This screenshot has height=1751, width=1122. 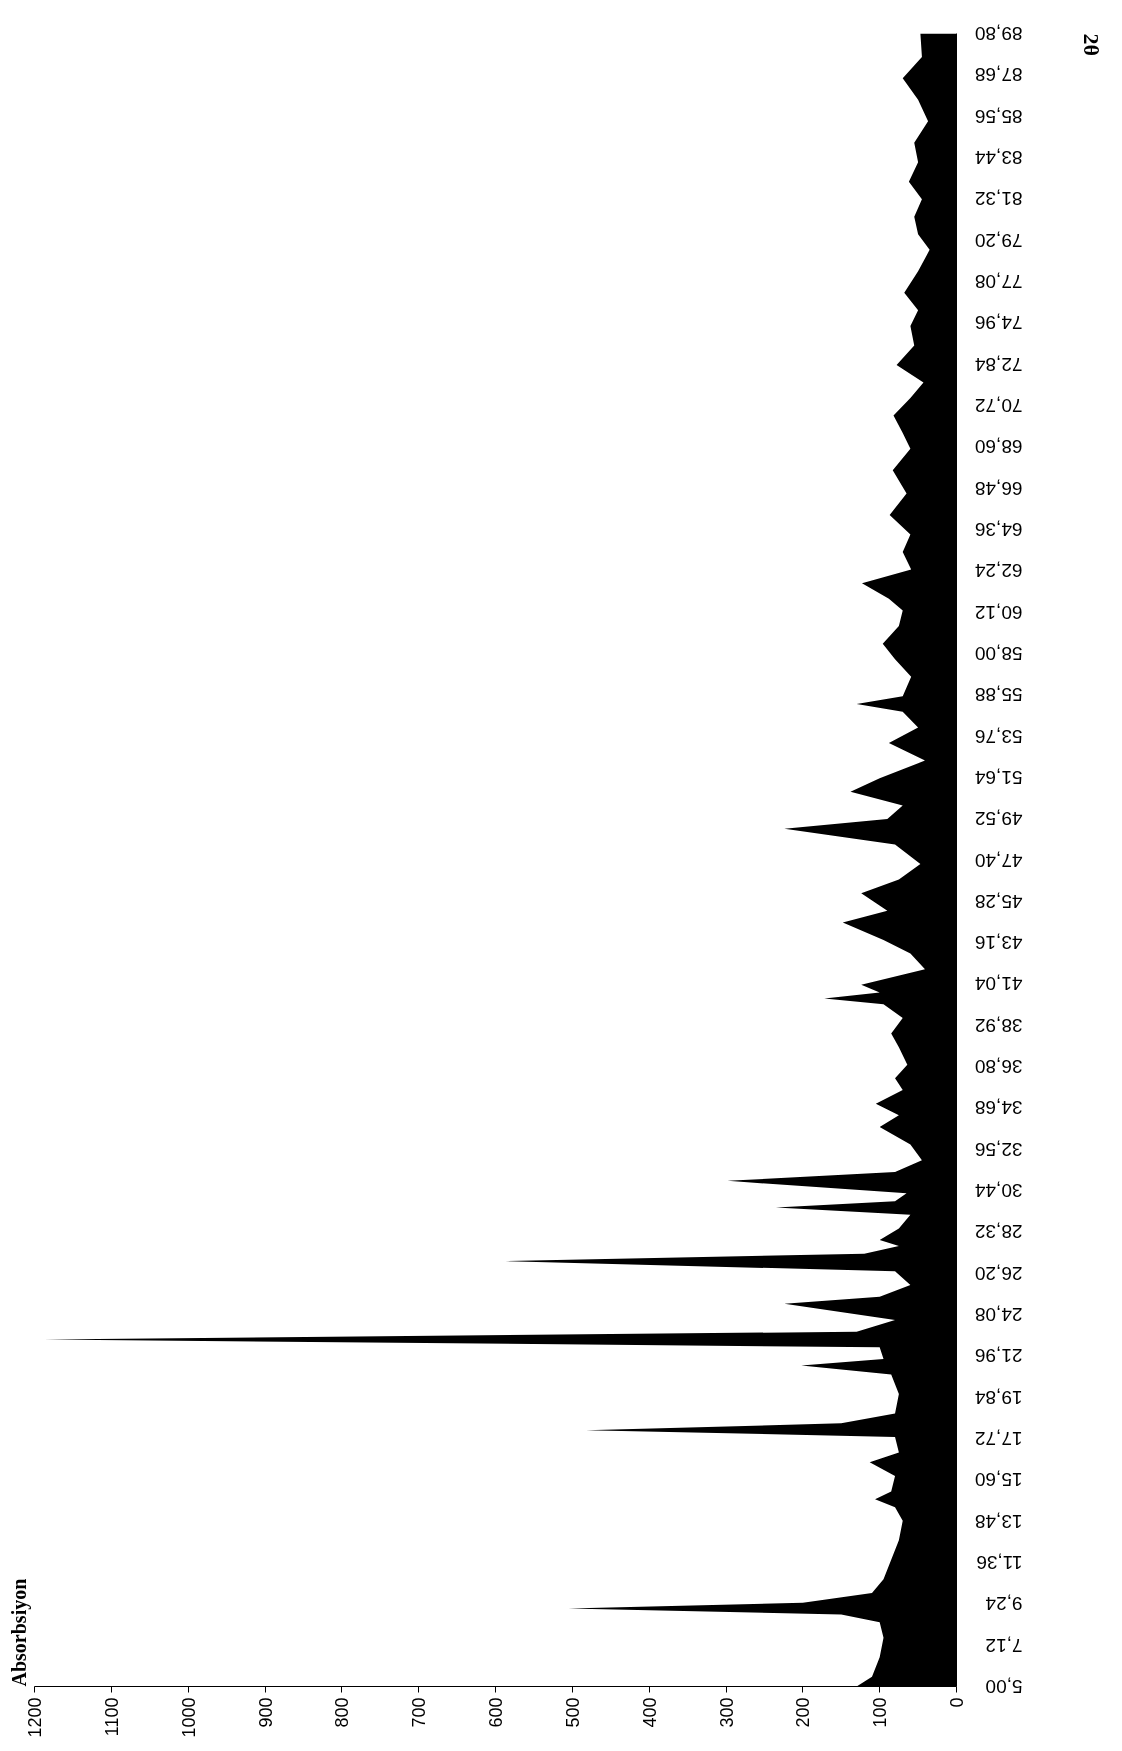 I want to click on text: 2θ, so click(x=1091, y=44).